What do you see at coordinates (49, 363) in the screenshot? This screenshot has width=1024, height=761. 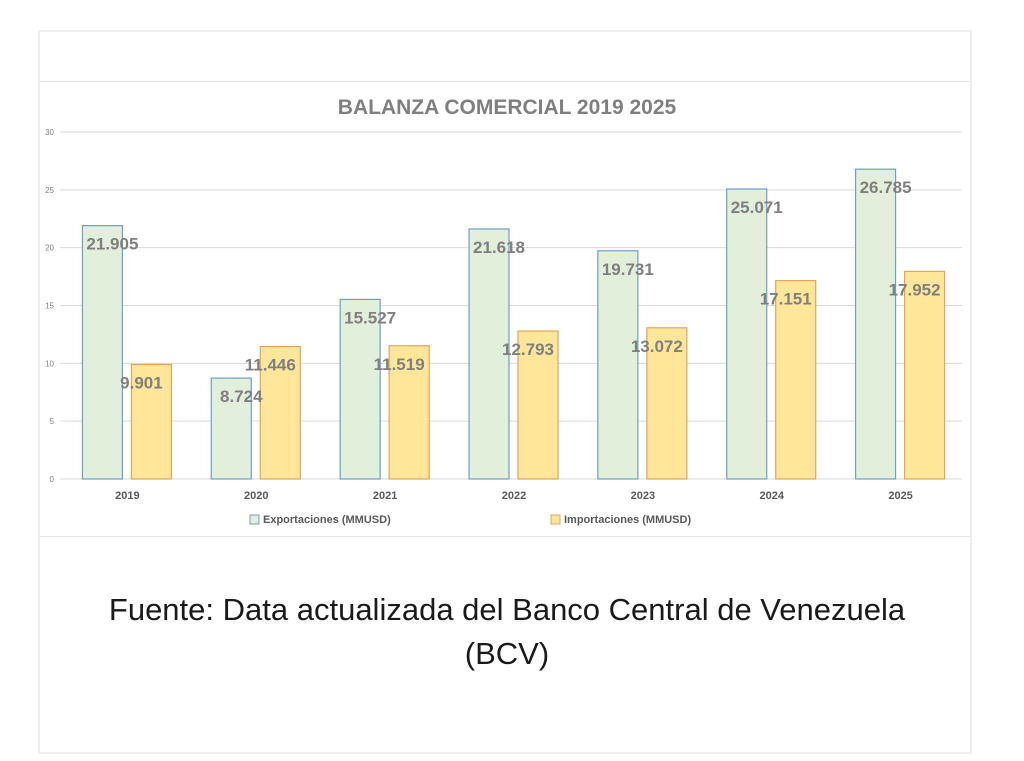 I see `y-tick-label: 10` at bounding box center [49, 363].